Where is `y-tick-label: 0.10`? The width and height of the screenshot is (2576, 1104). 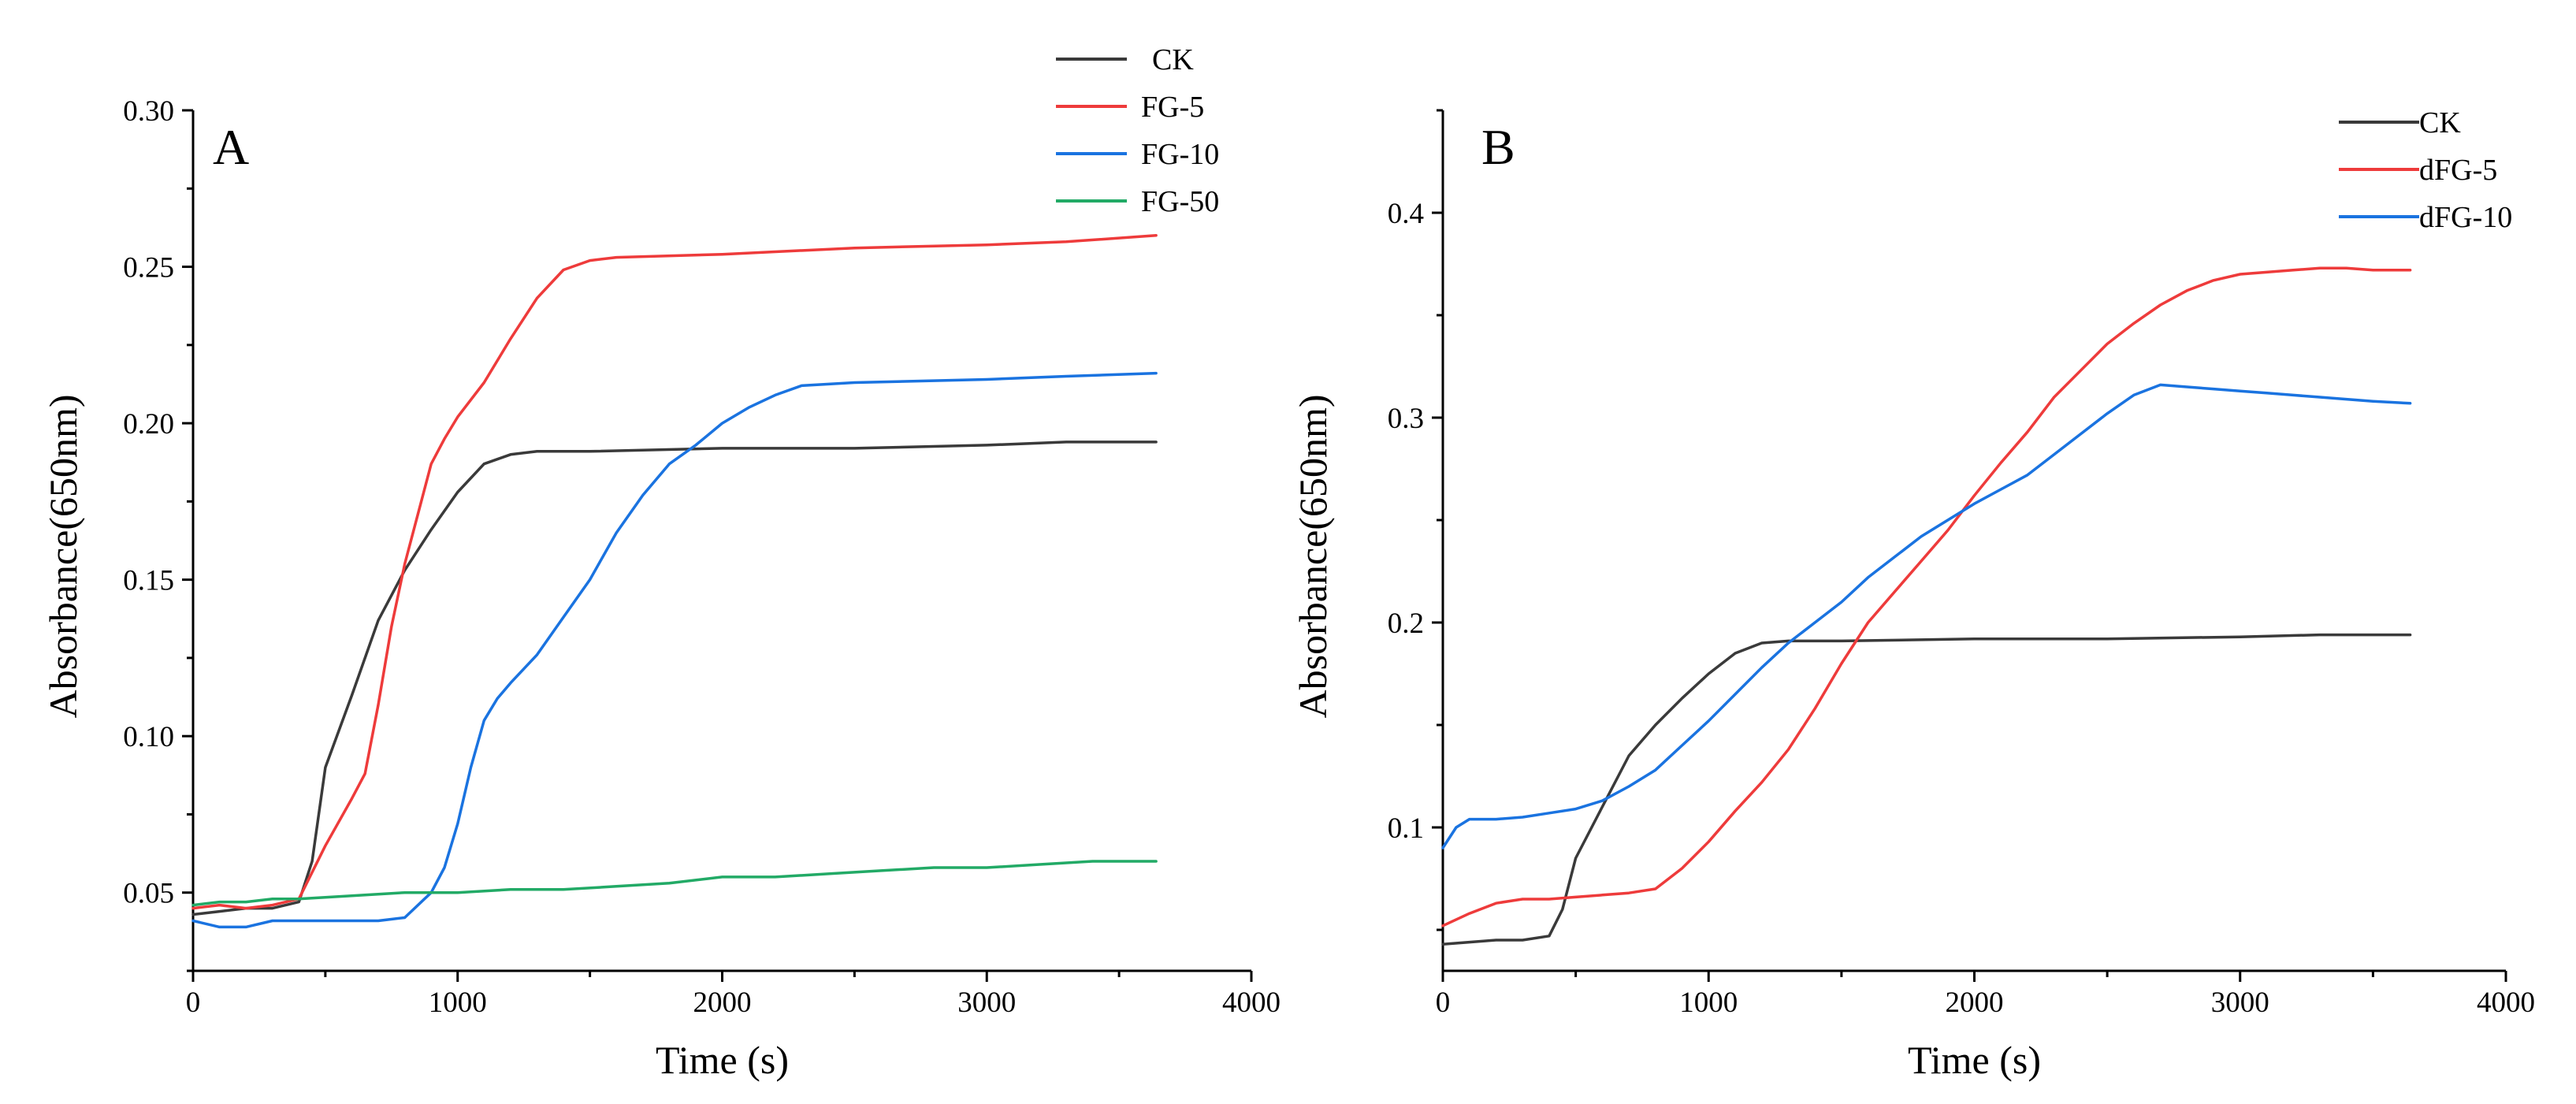 y-tick-label: 0.10 is located at coordinates (148, 737).